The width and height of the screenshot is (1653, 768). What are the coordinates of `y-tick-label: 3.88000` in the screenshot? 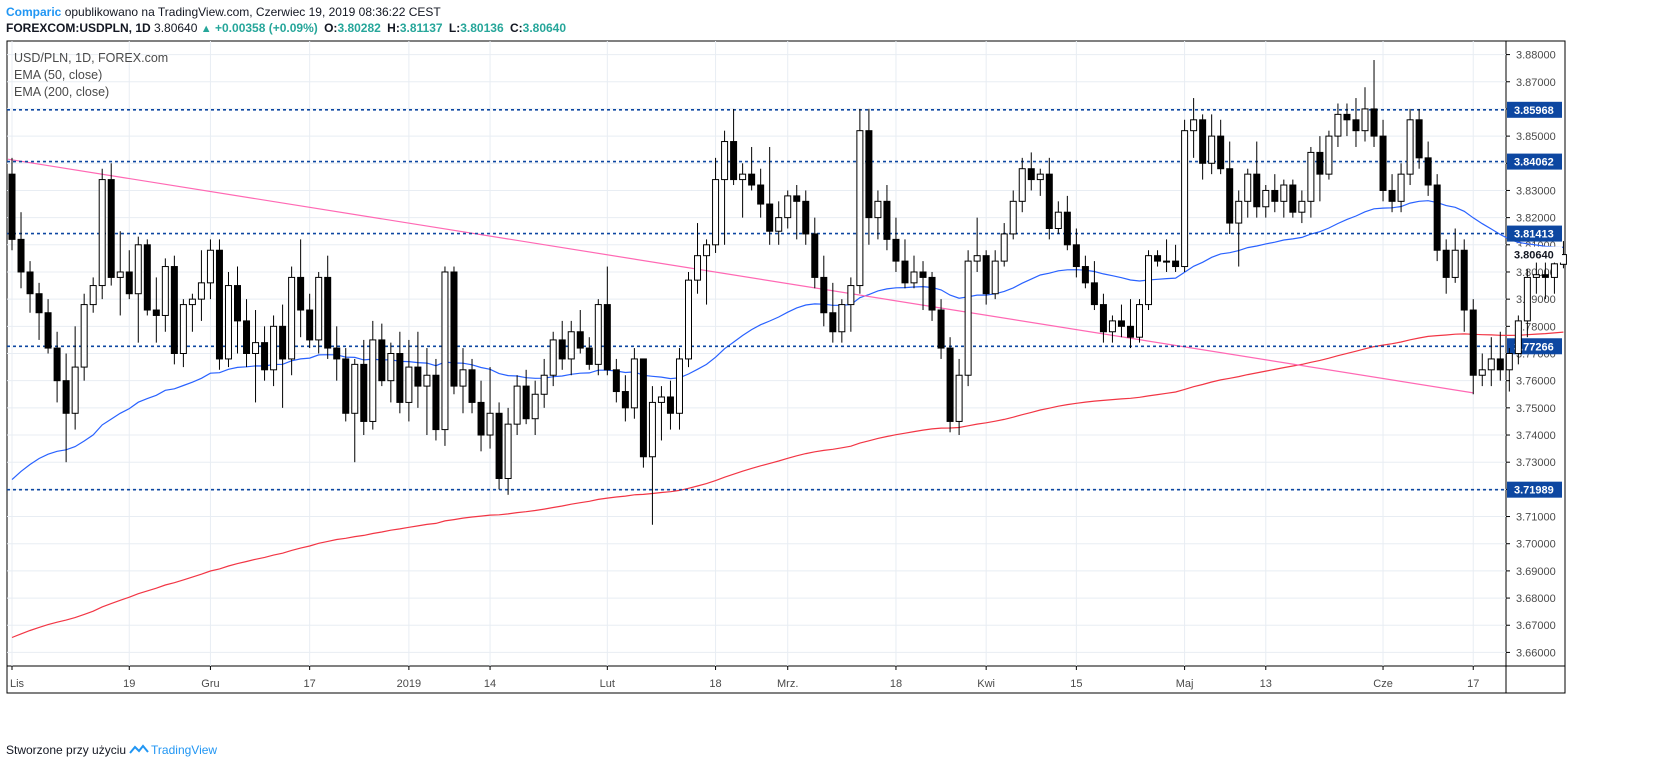 It's located at (1536, 56).